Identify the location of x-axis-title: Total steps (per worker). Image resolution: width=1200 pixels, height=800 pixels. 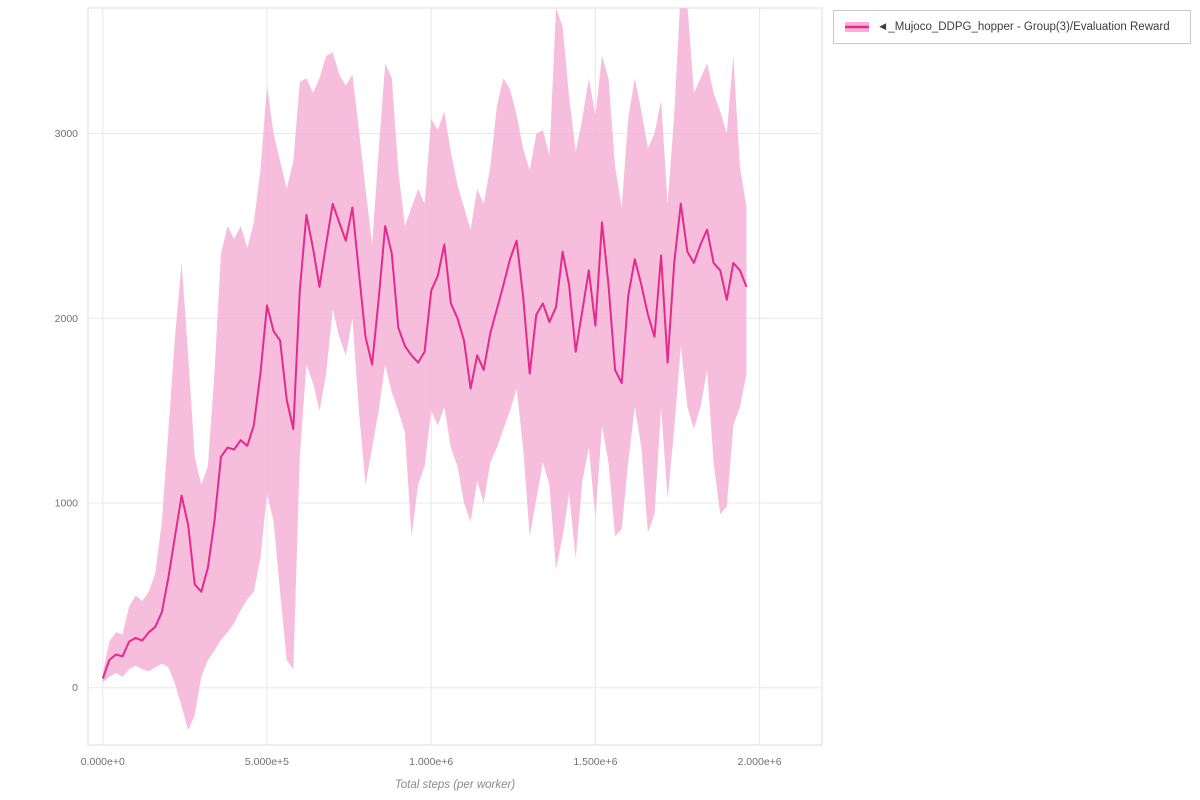
(455, 785).